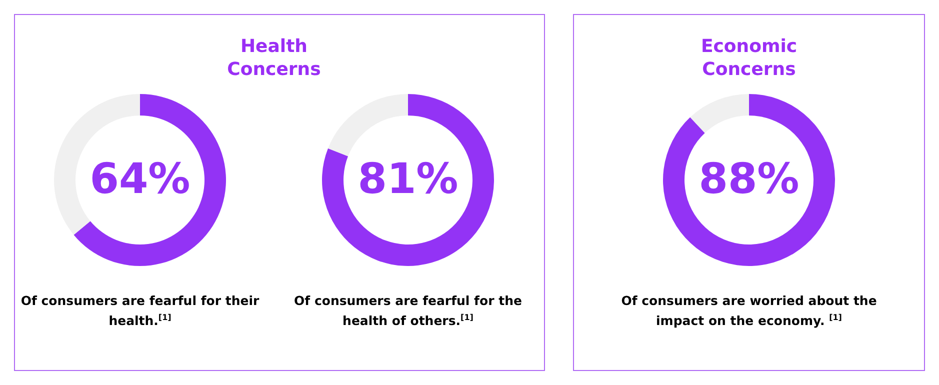  I want to click on text: Of consumers are worried about the impact on the economy. $^{[1]}$, so click(749, 311).